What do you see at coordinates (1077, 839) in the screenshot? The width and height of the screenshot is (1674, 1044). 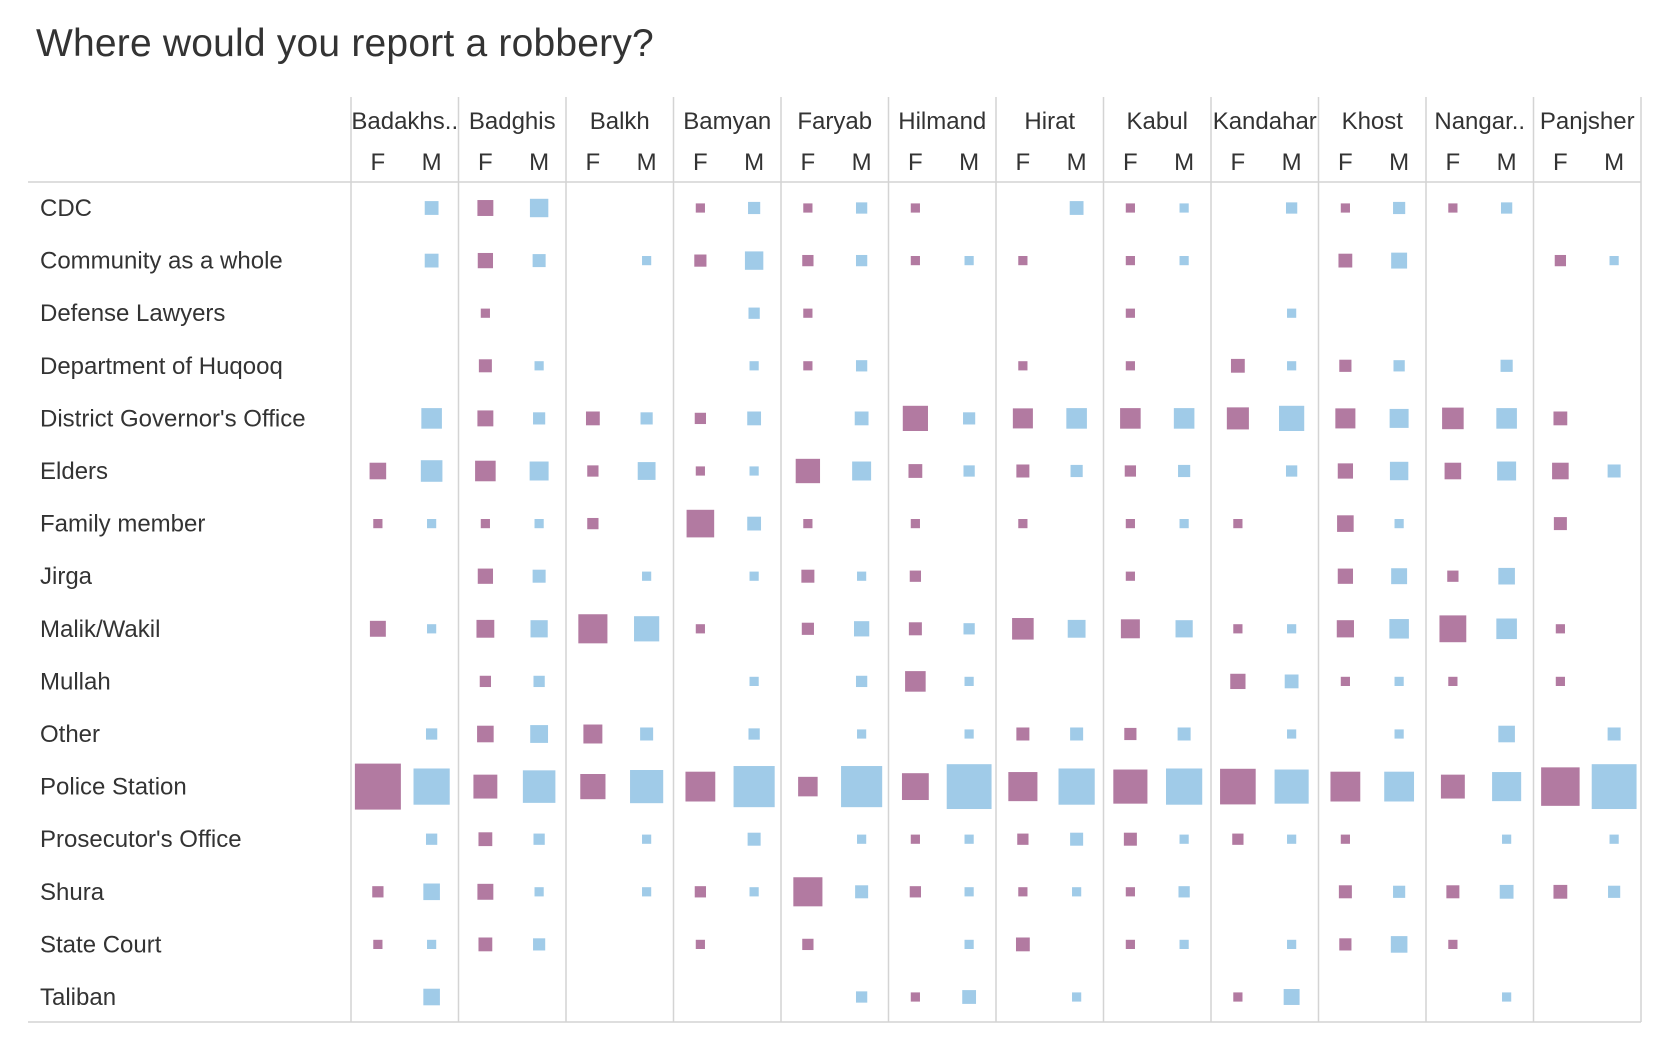 I see `mark-prosecutor-s-office-hirat-m` at bounding box center [1077, 839].